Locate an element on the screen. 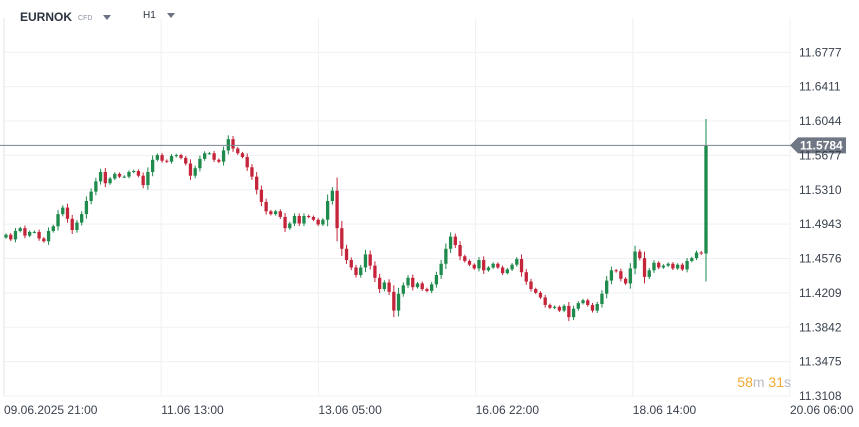  candle-countdown-timer: 58m 31s is located at coordinates (764, 382).